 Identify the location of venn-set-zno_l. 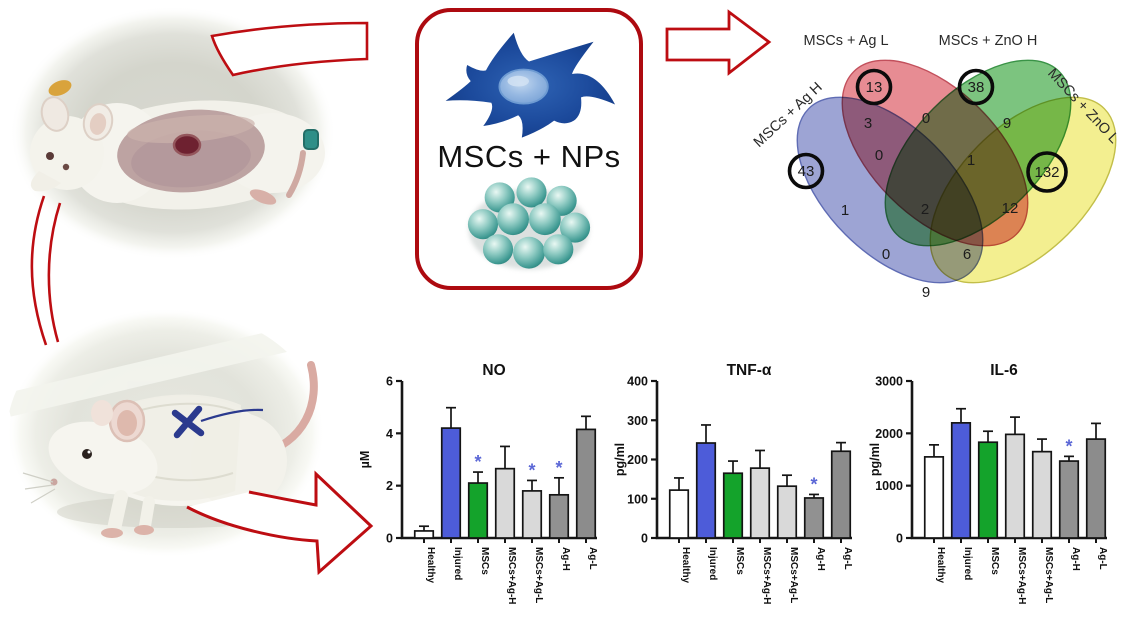
(1023, 190).